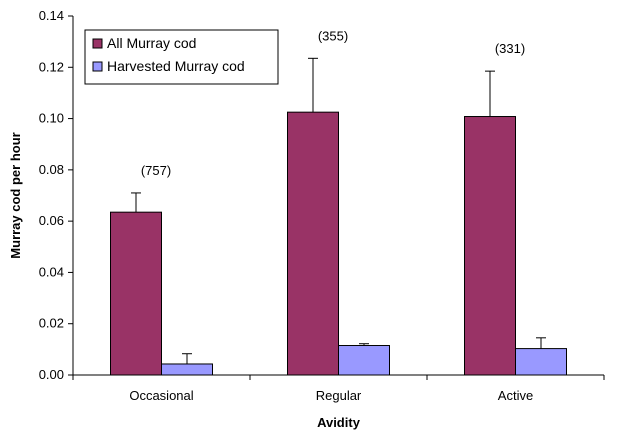 The width and height of the screenshot is (631, 432). I want to click on legend: All Murray cod Harvested Murray cod, so click(181, 57).